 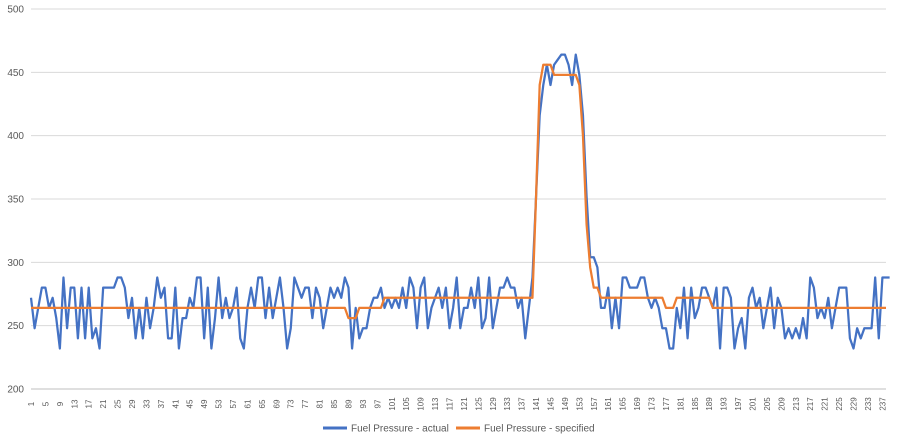 I want to click on y-axis-ticks: 200 250 300 350 400 450 500, so click(x=15, y=200).